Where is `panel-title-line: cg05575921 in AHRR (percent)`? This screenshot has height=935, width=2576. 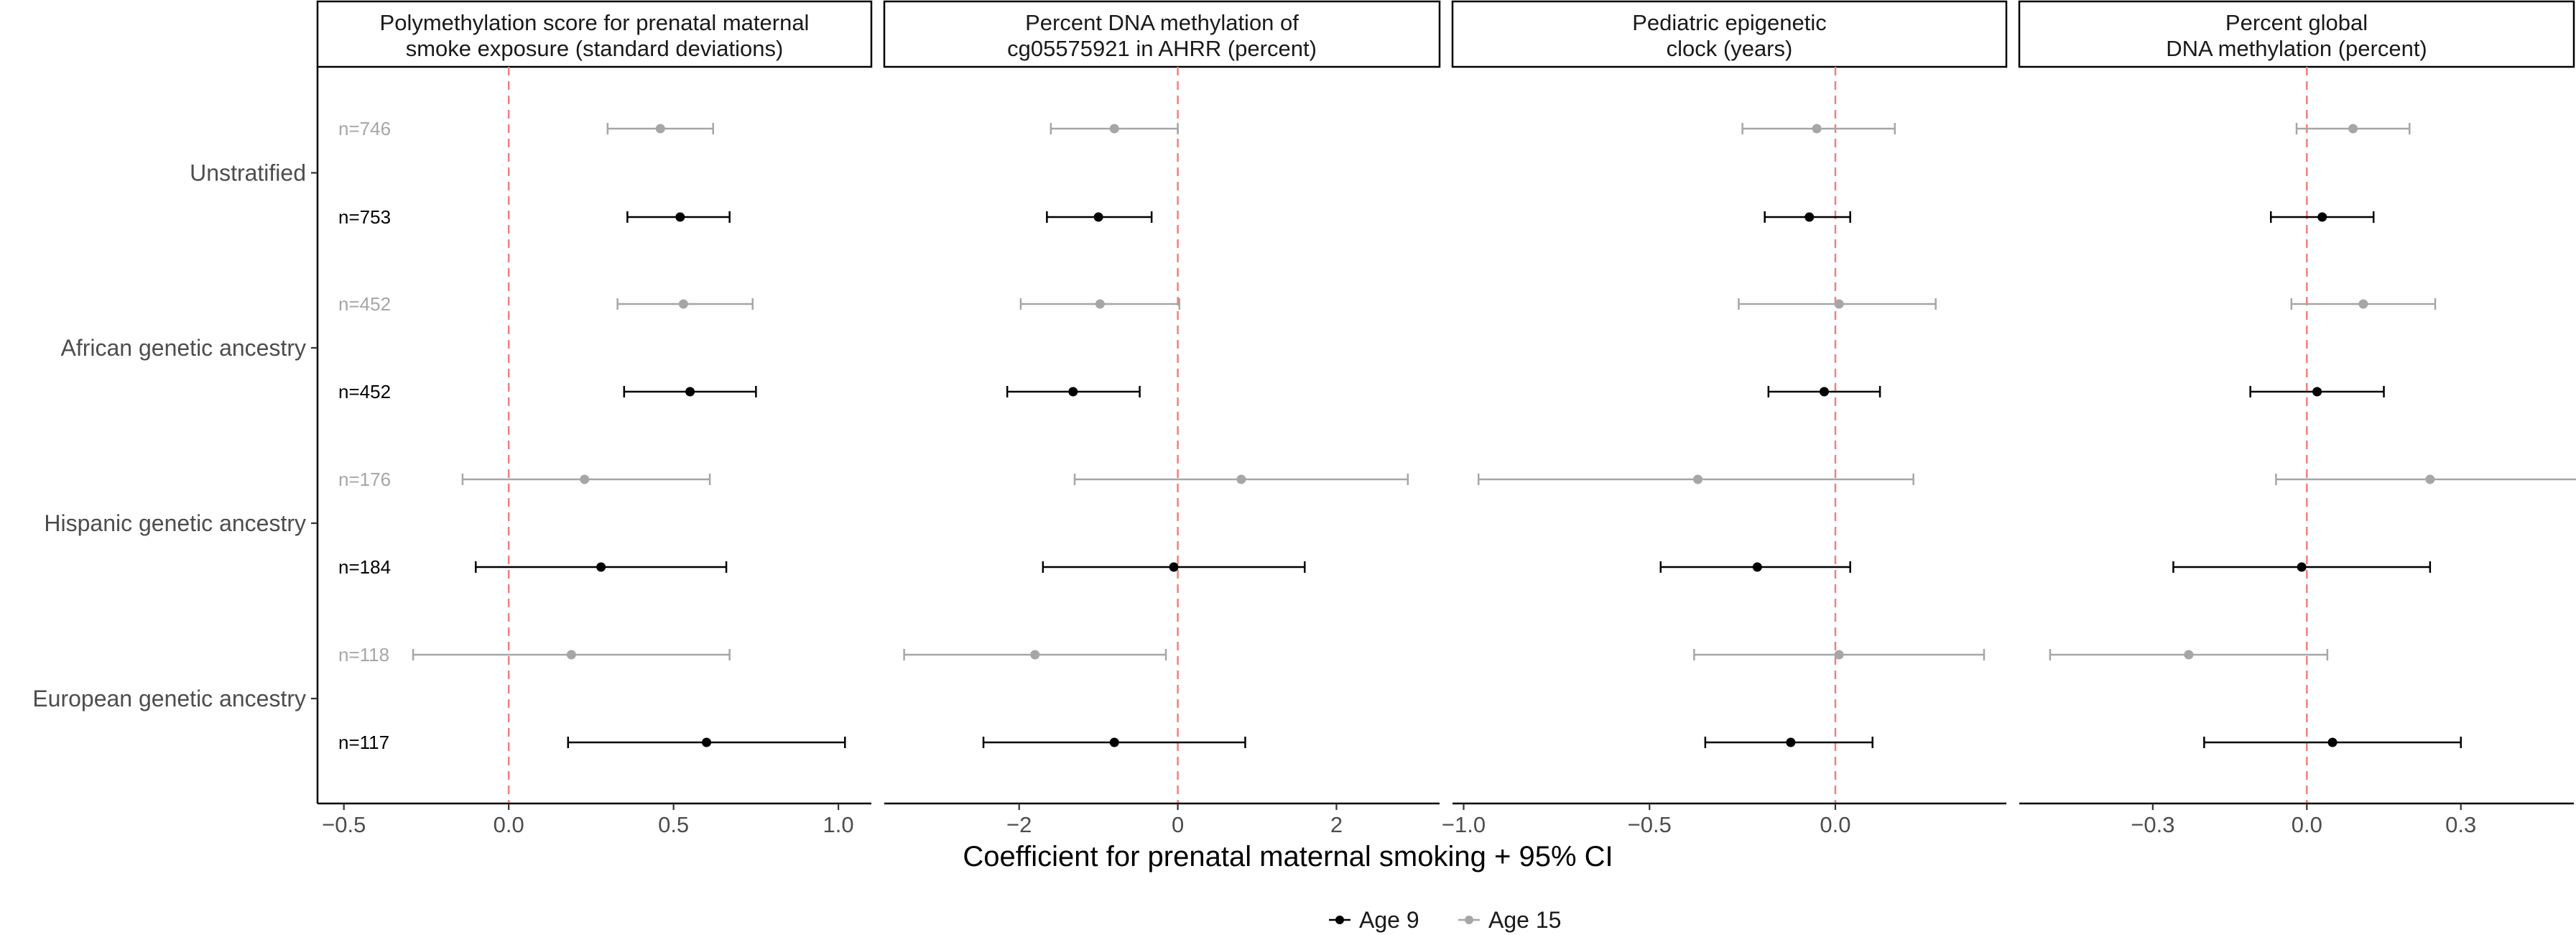
panel-title-line: cg05575921 in AHRR (percent) is located at coordinates (1162, 48).